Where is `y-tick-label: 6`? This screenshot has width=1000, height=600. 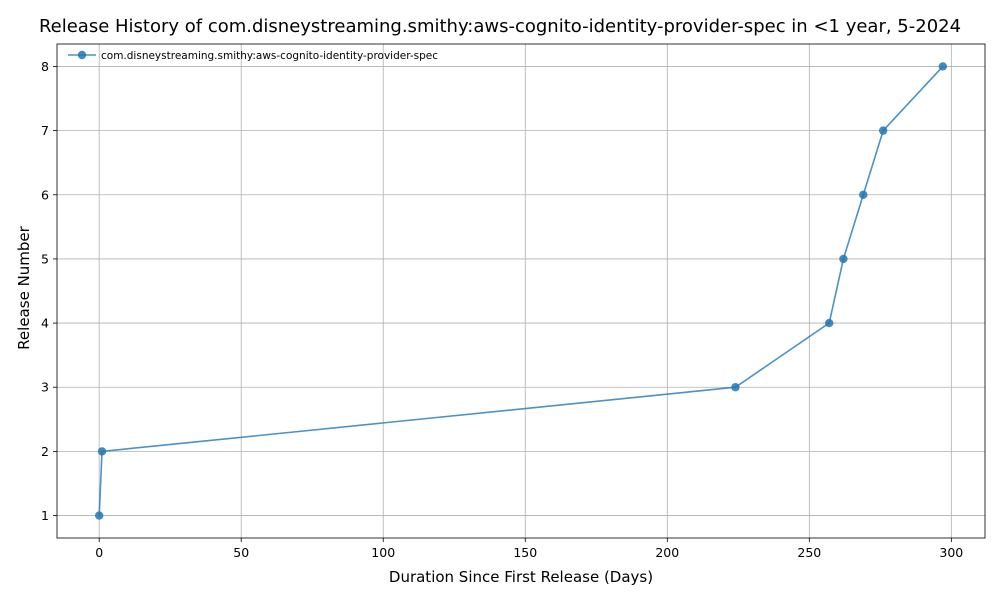 y-tick-label: 6 is located at coordinates (45, 194).